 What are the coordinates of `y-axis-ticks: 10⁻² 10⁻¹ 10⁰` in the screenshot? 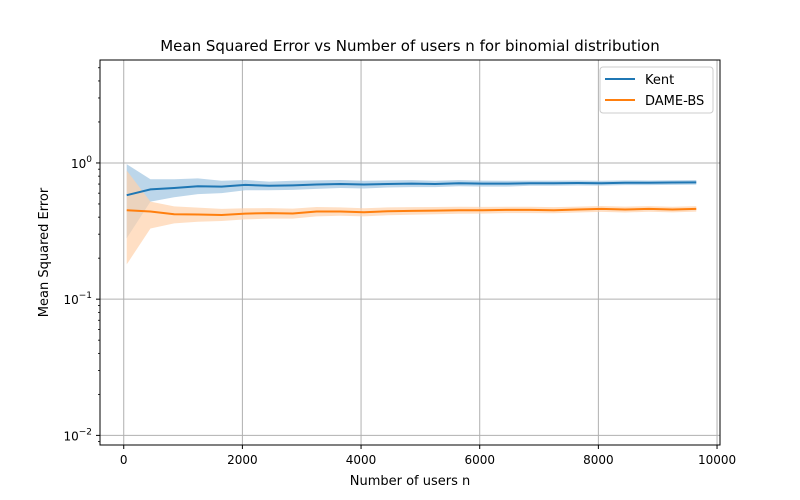 It's located at (81, 255).